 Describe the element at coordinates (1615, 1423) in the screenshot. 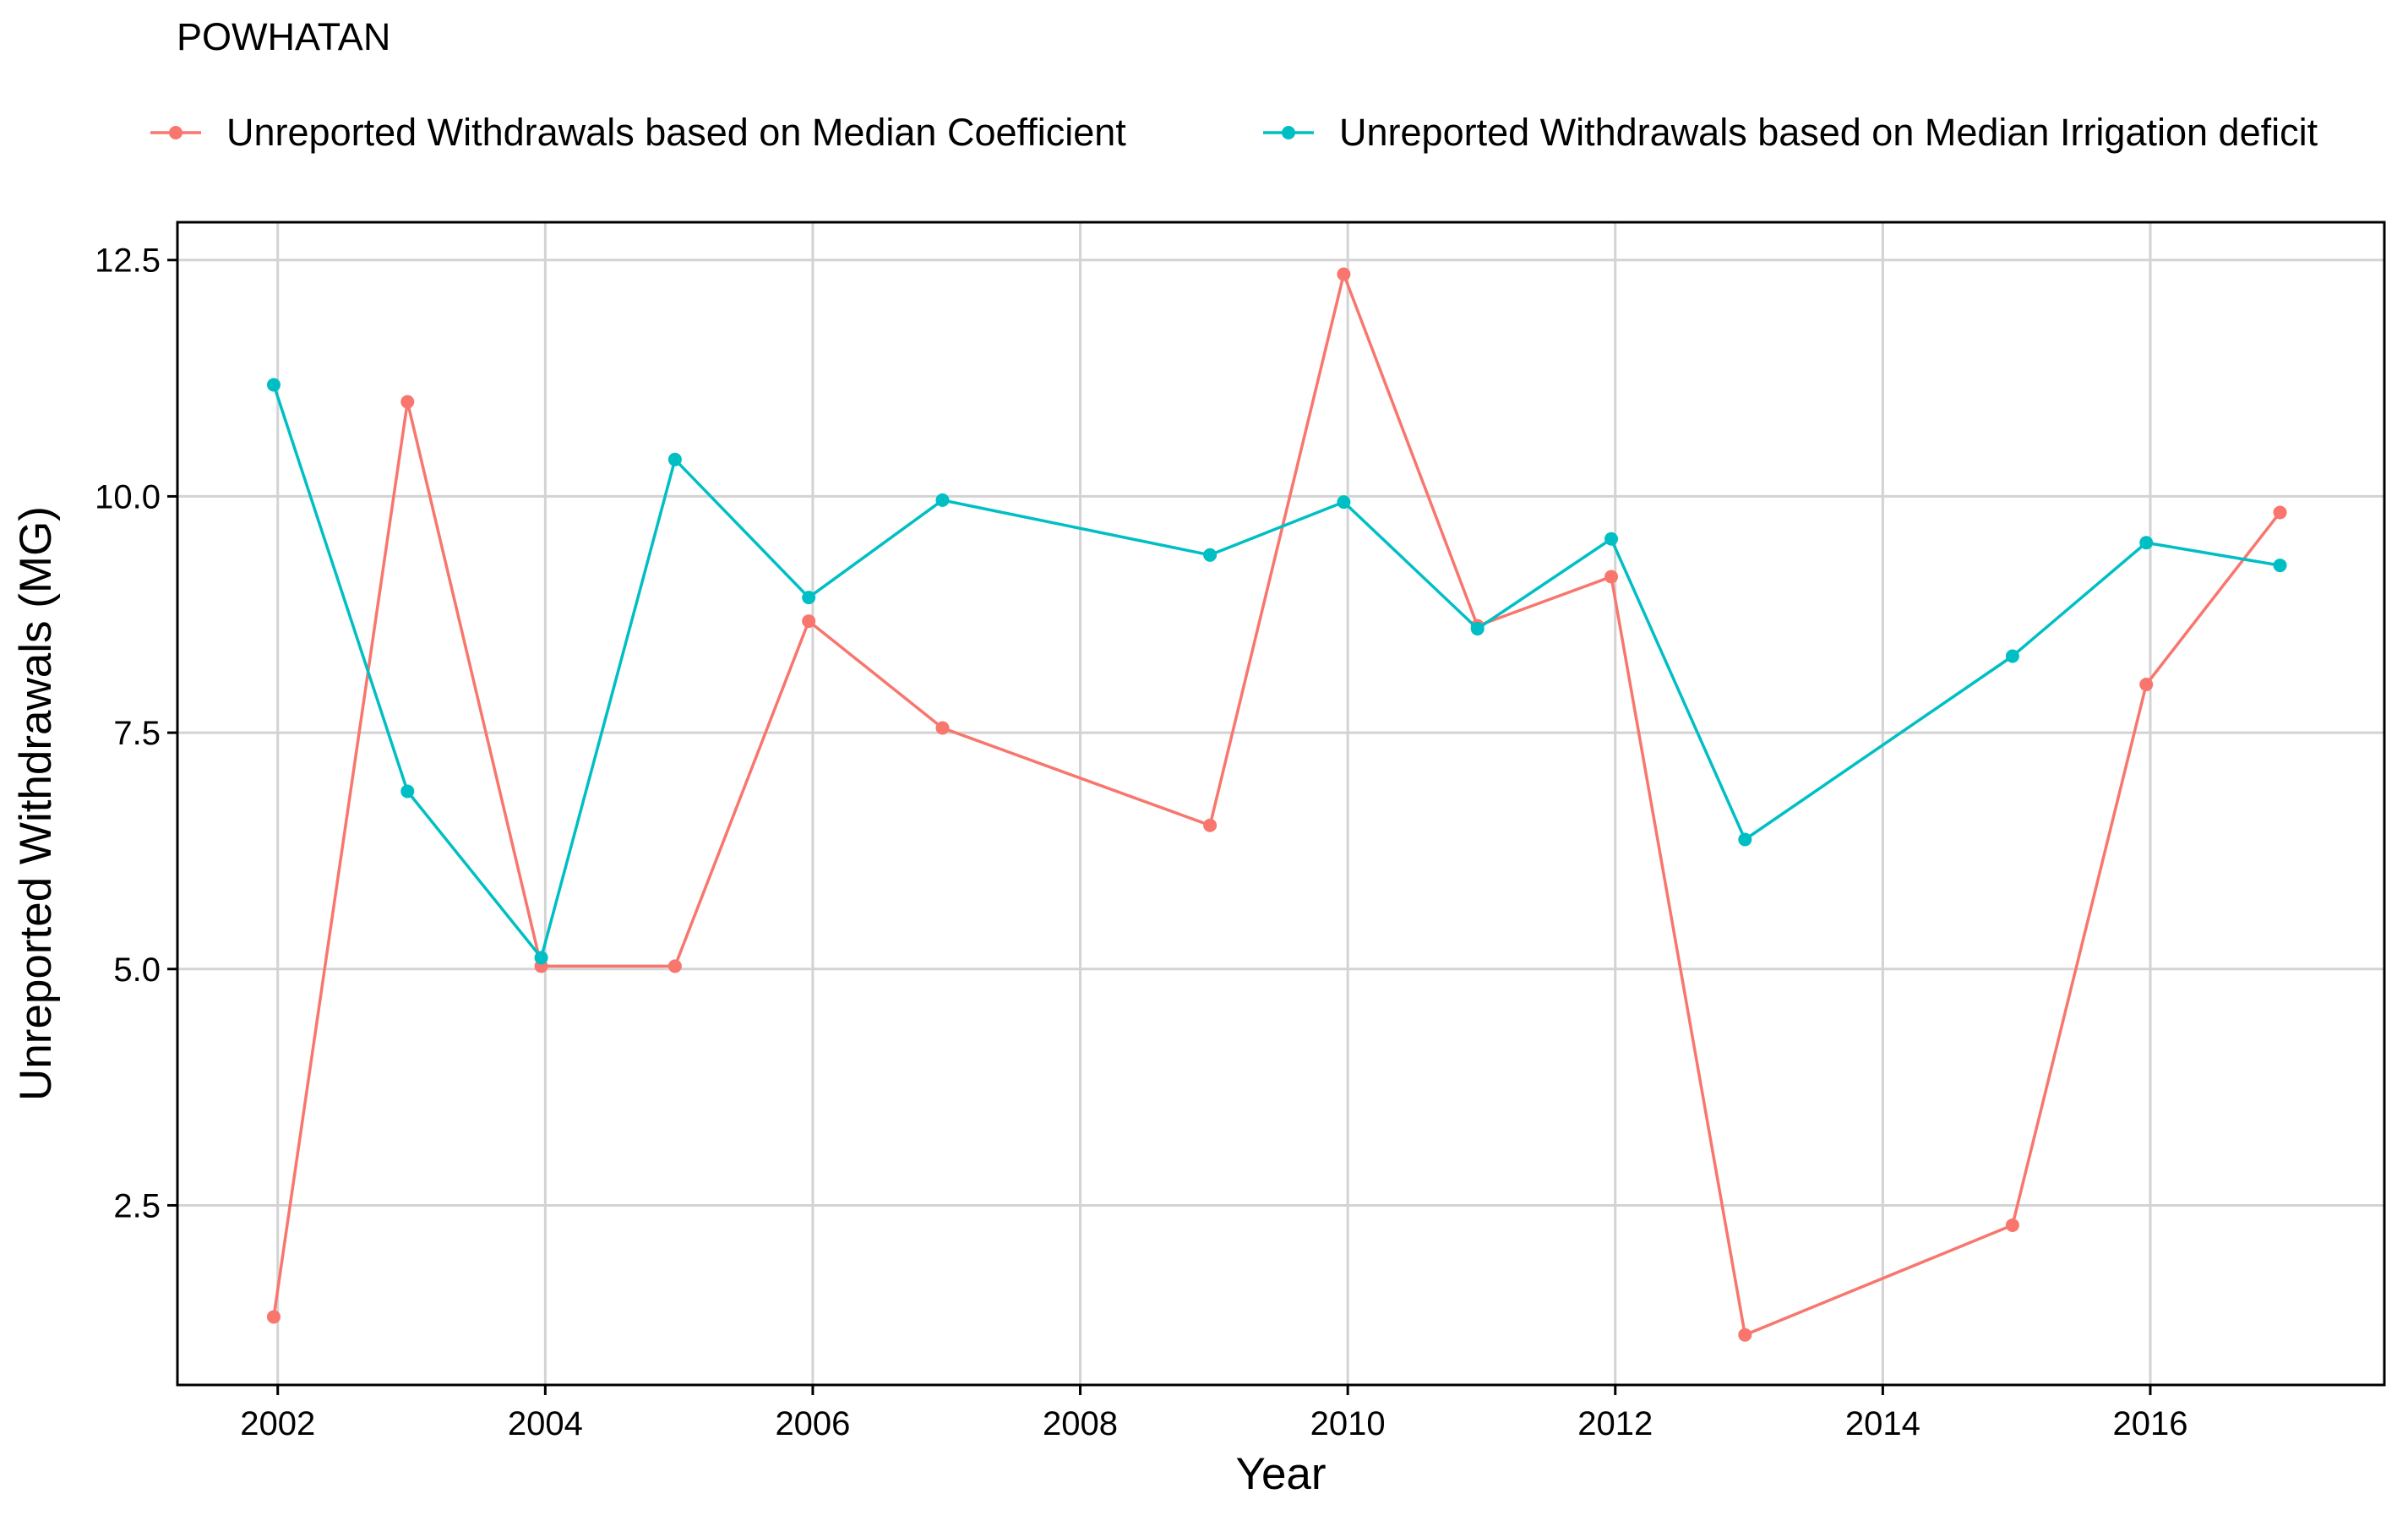

I see `x-tick-label: 2012` at that location.